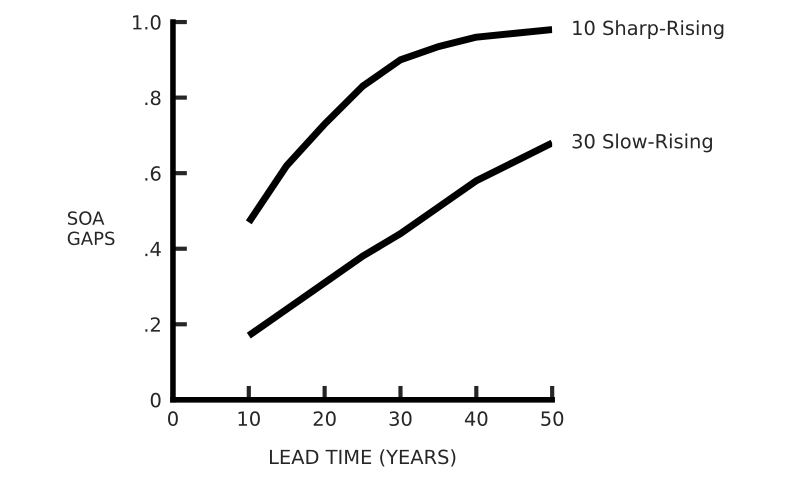 Image resolution: width=812 pixels, height=490 pixels. What do you see at coordinates (153, 98) in the screenshot?
I see `y-tick-label: .8` at bounding box center [153, 98].